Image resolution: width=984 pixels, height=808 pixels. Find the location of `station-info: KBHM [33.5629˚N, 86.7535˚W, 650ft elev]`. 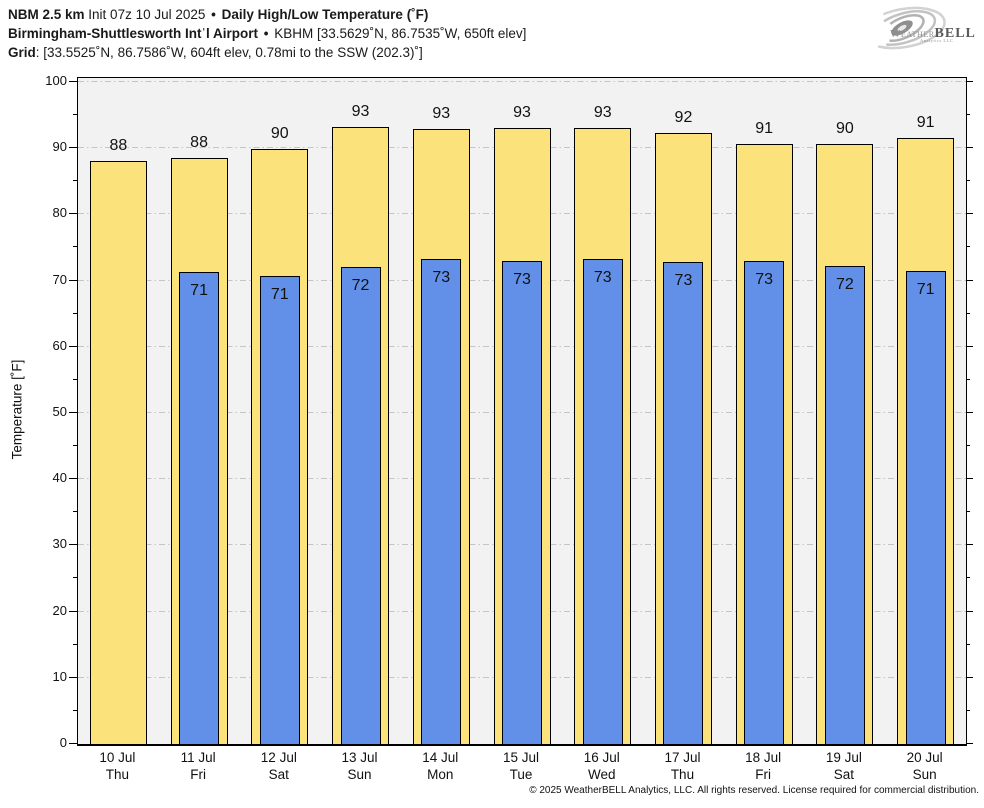

station-info: KBHM [33.5629˚N, 86.7535˚W, 650ft elev] is located at coordinates (400, 33).